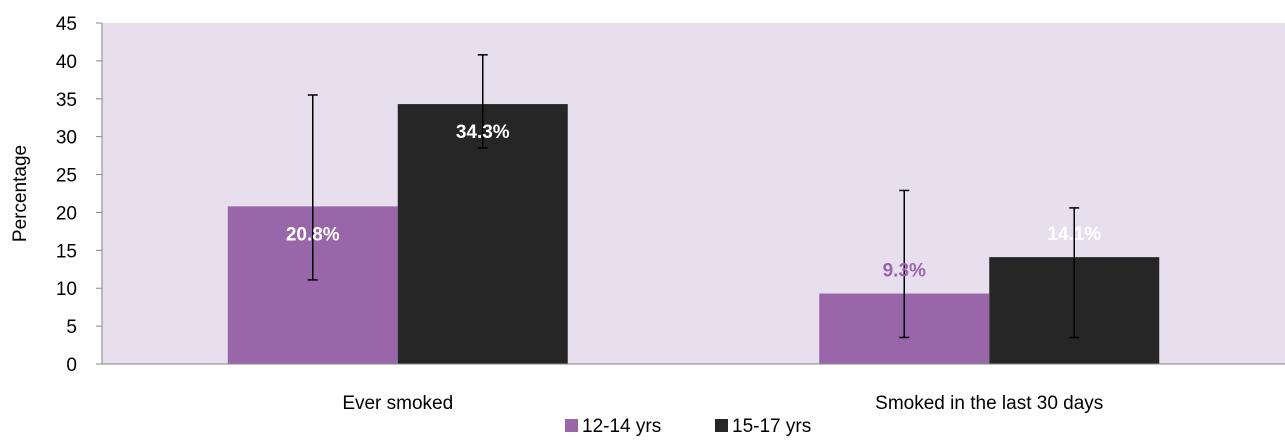 The height and width of the screenshot is (441, 1285). I want to click on legend: 12-14 yrs 15-17 yrs, so click(688, 426).